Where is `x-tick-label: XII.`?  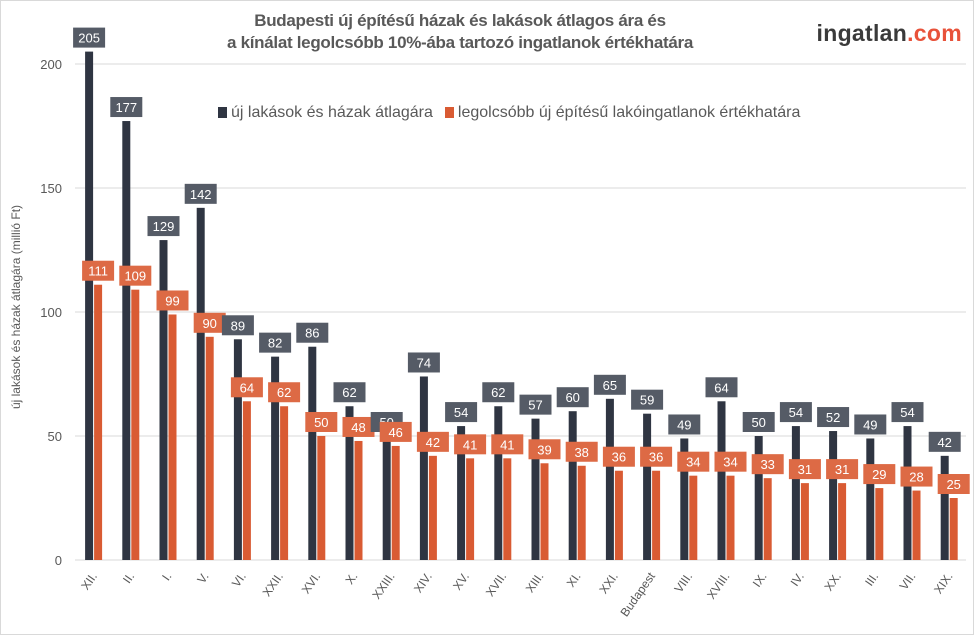 x-tick-label: XII. is located at coordinates (89, 581).